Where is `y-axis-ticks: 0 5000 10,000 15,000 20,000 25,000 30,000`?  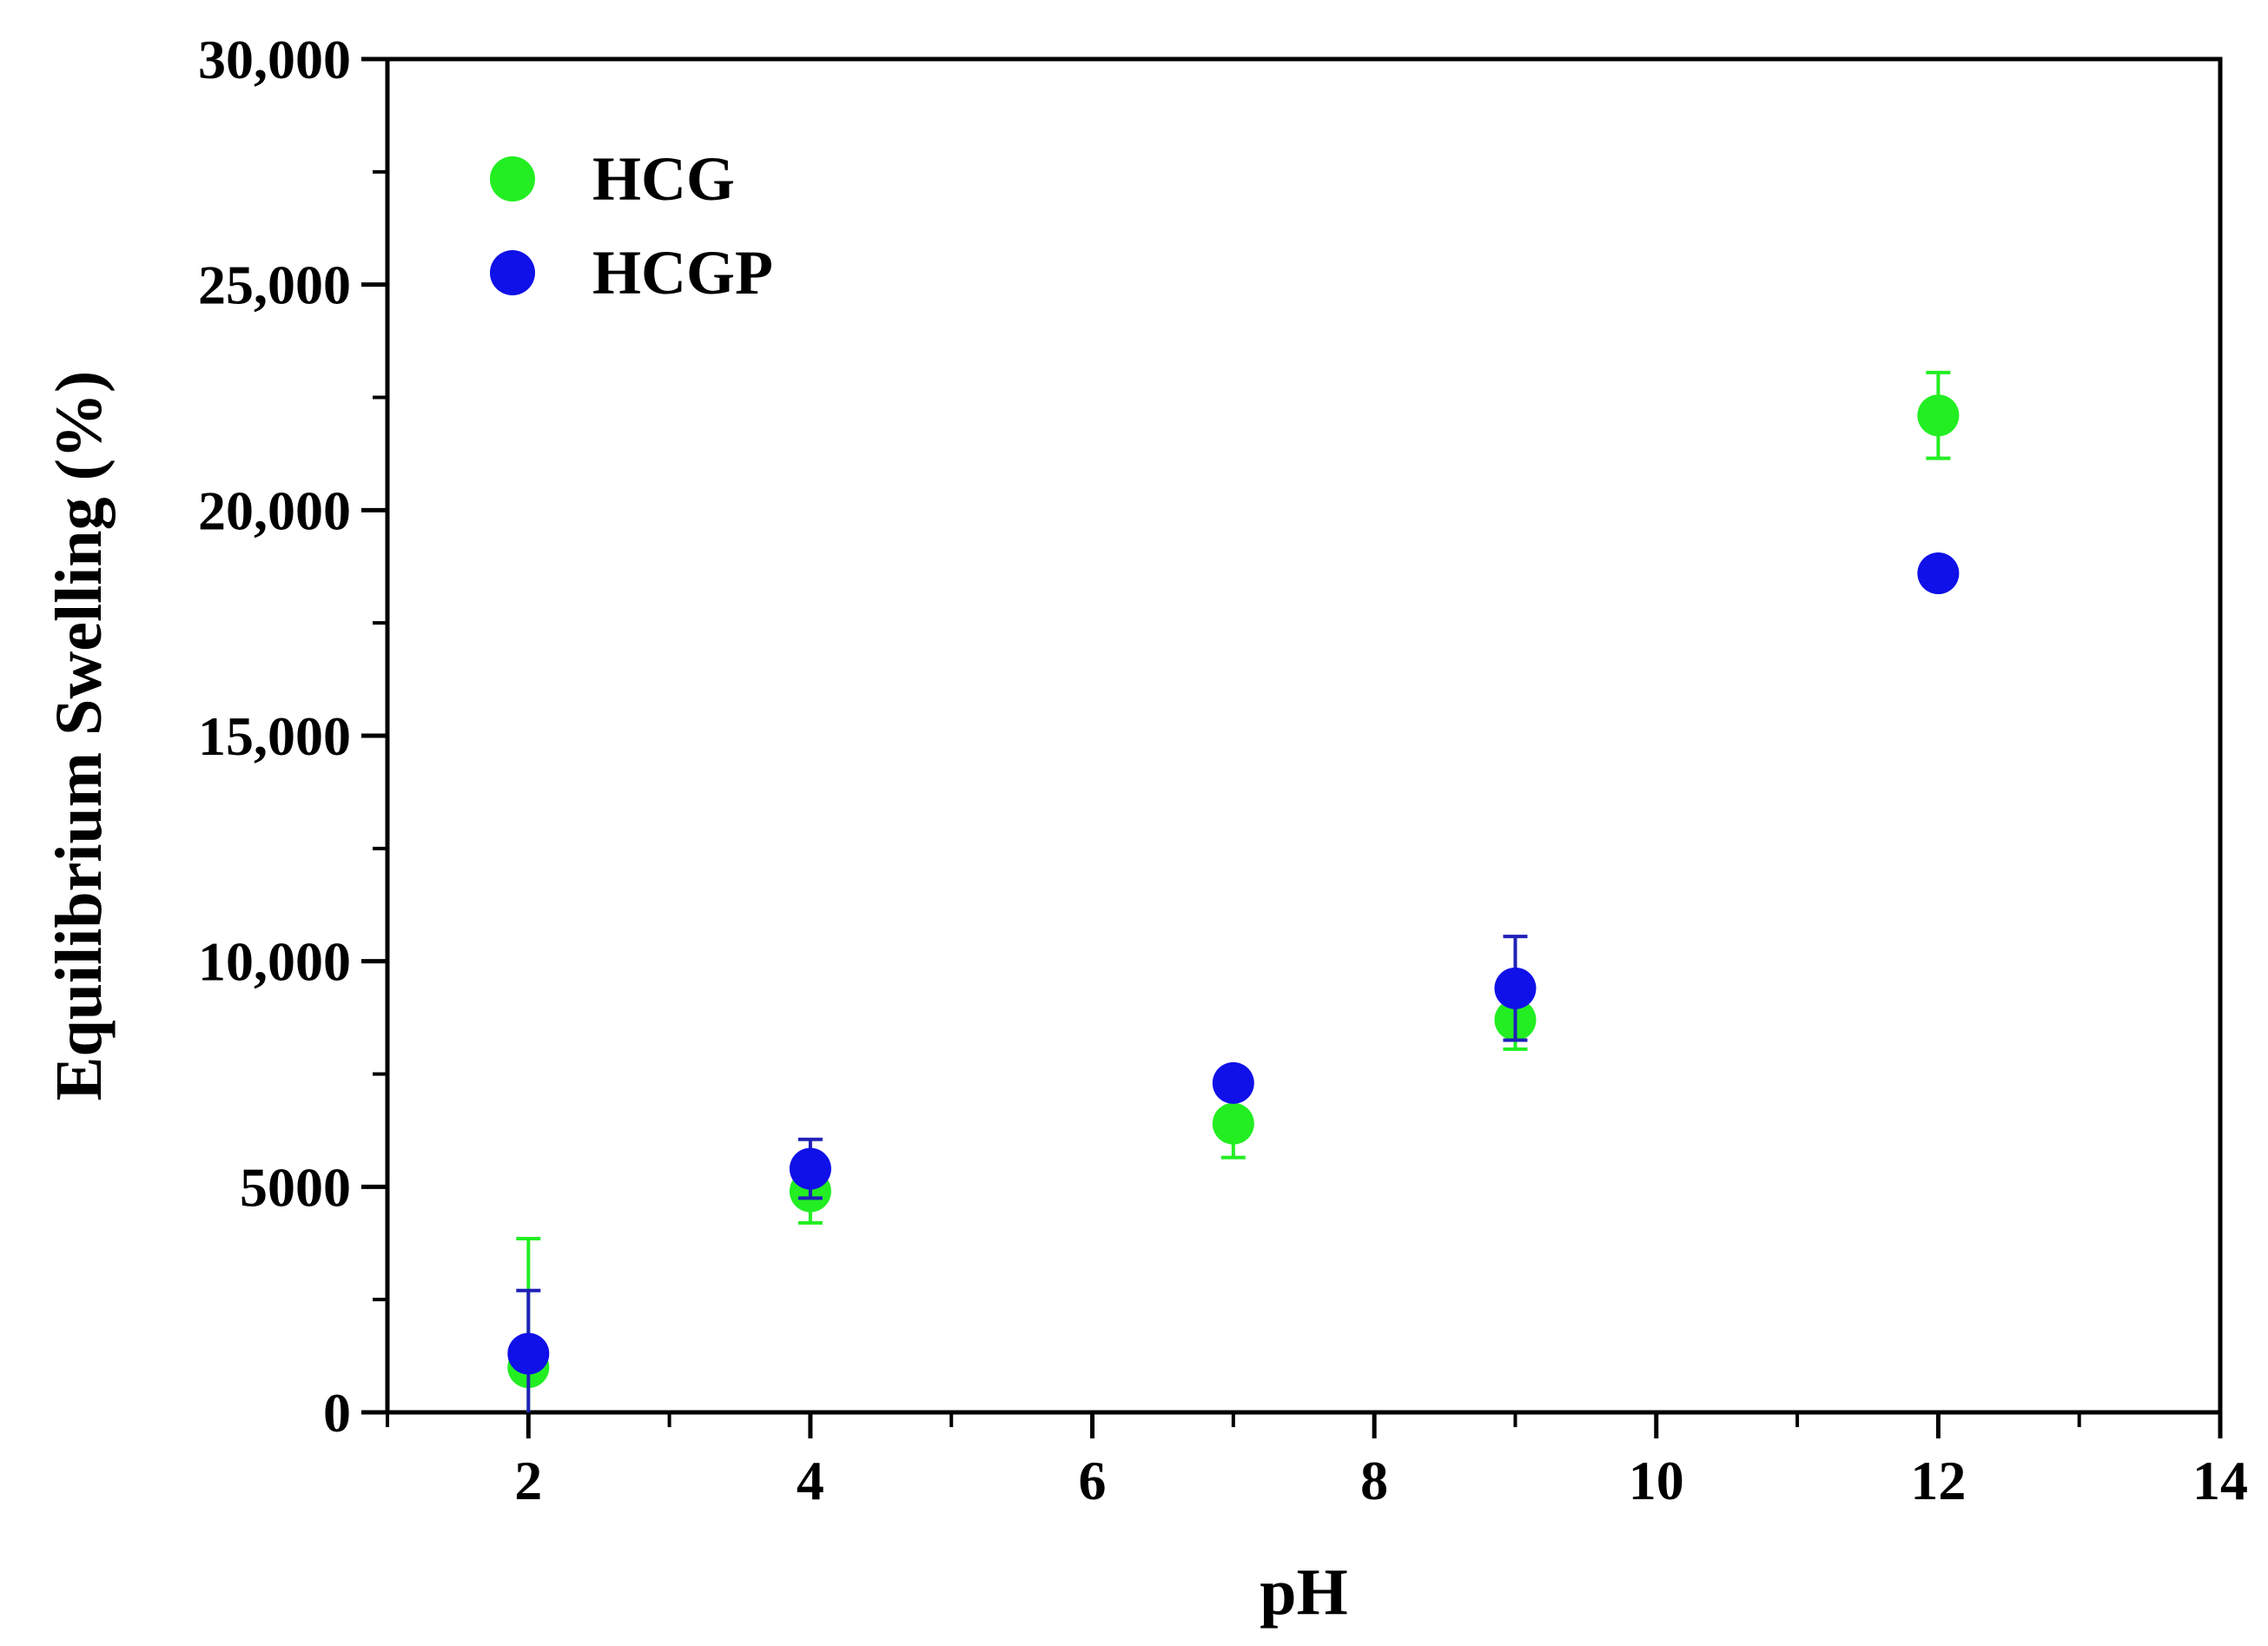
y-axis-ticks: 0 5000 10,000 15,000 20,000 25,000 30,000 is located at coordinates (292, 736).